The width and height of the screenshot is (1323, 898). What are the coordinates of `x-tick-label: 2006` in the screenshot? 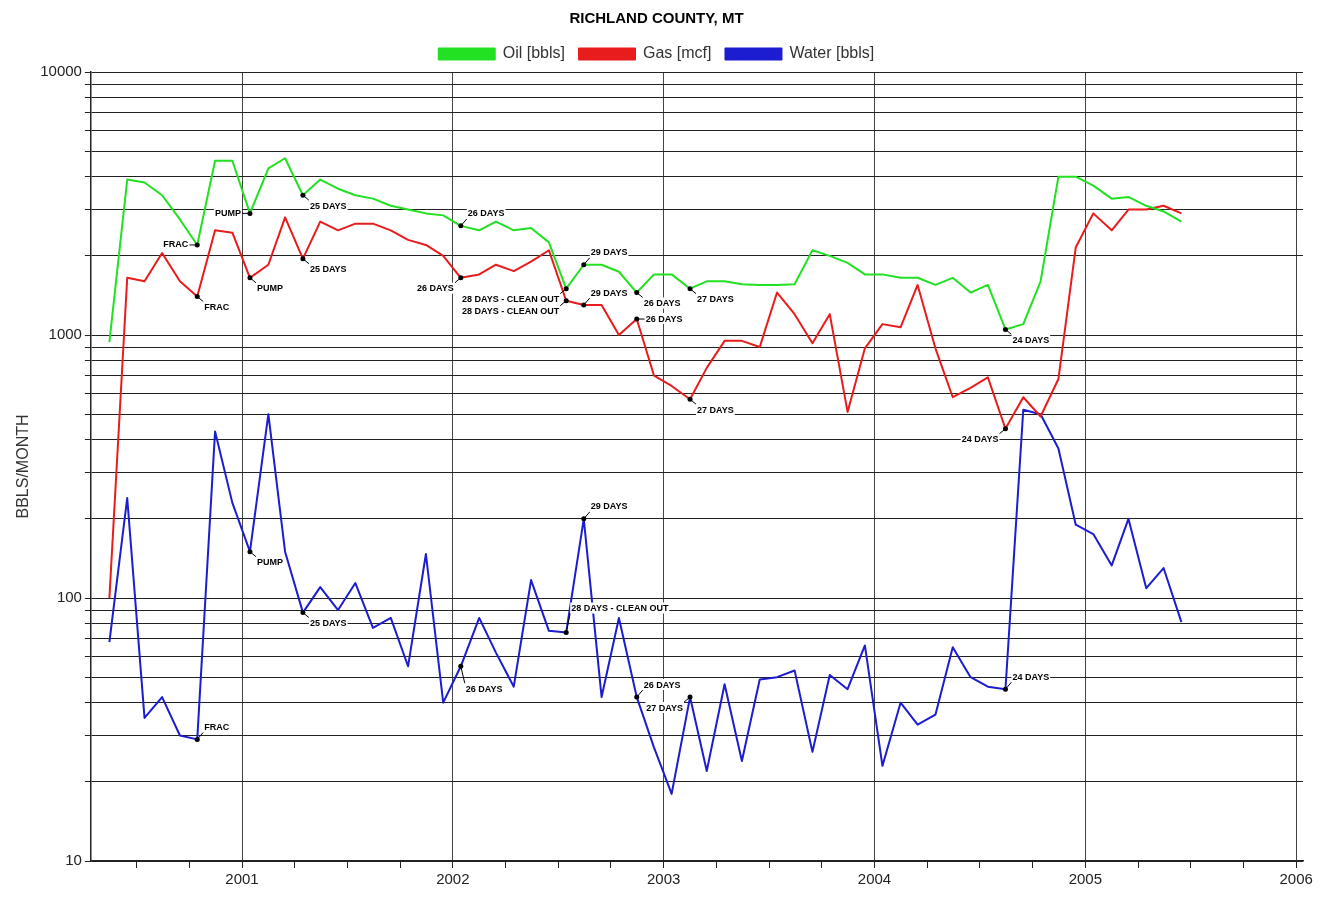 It's located at (1296, 879).